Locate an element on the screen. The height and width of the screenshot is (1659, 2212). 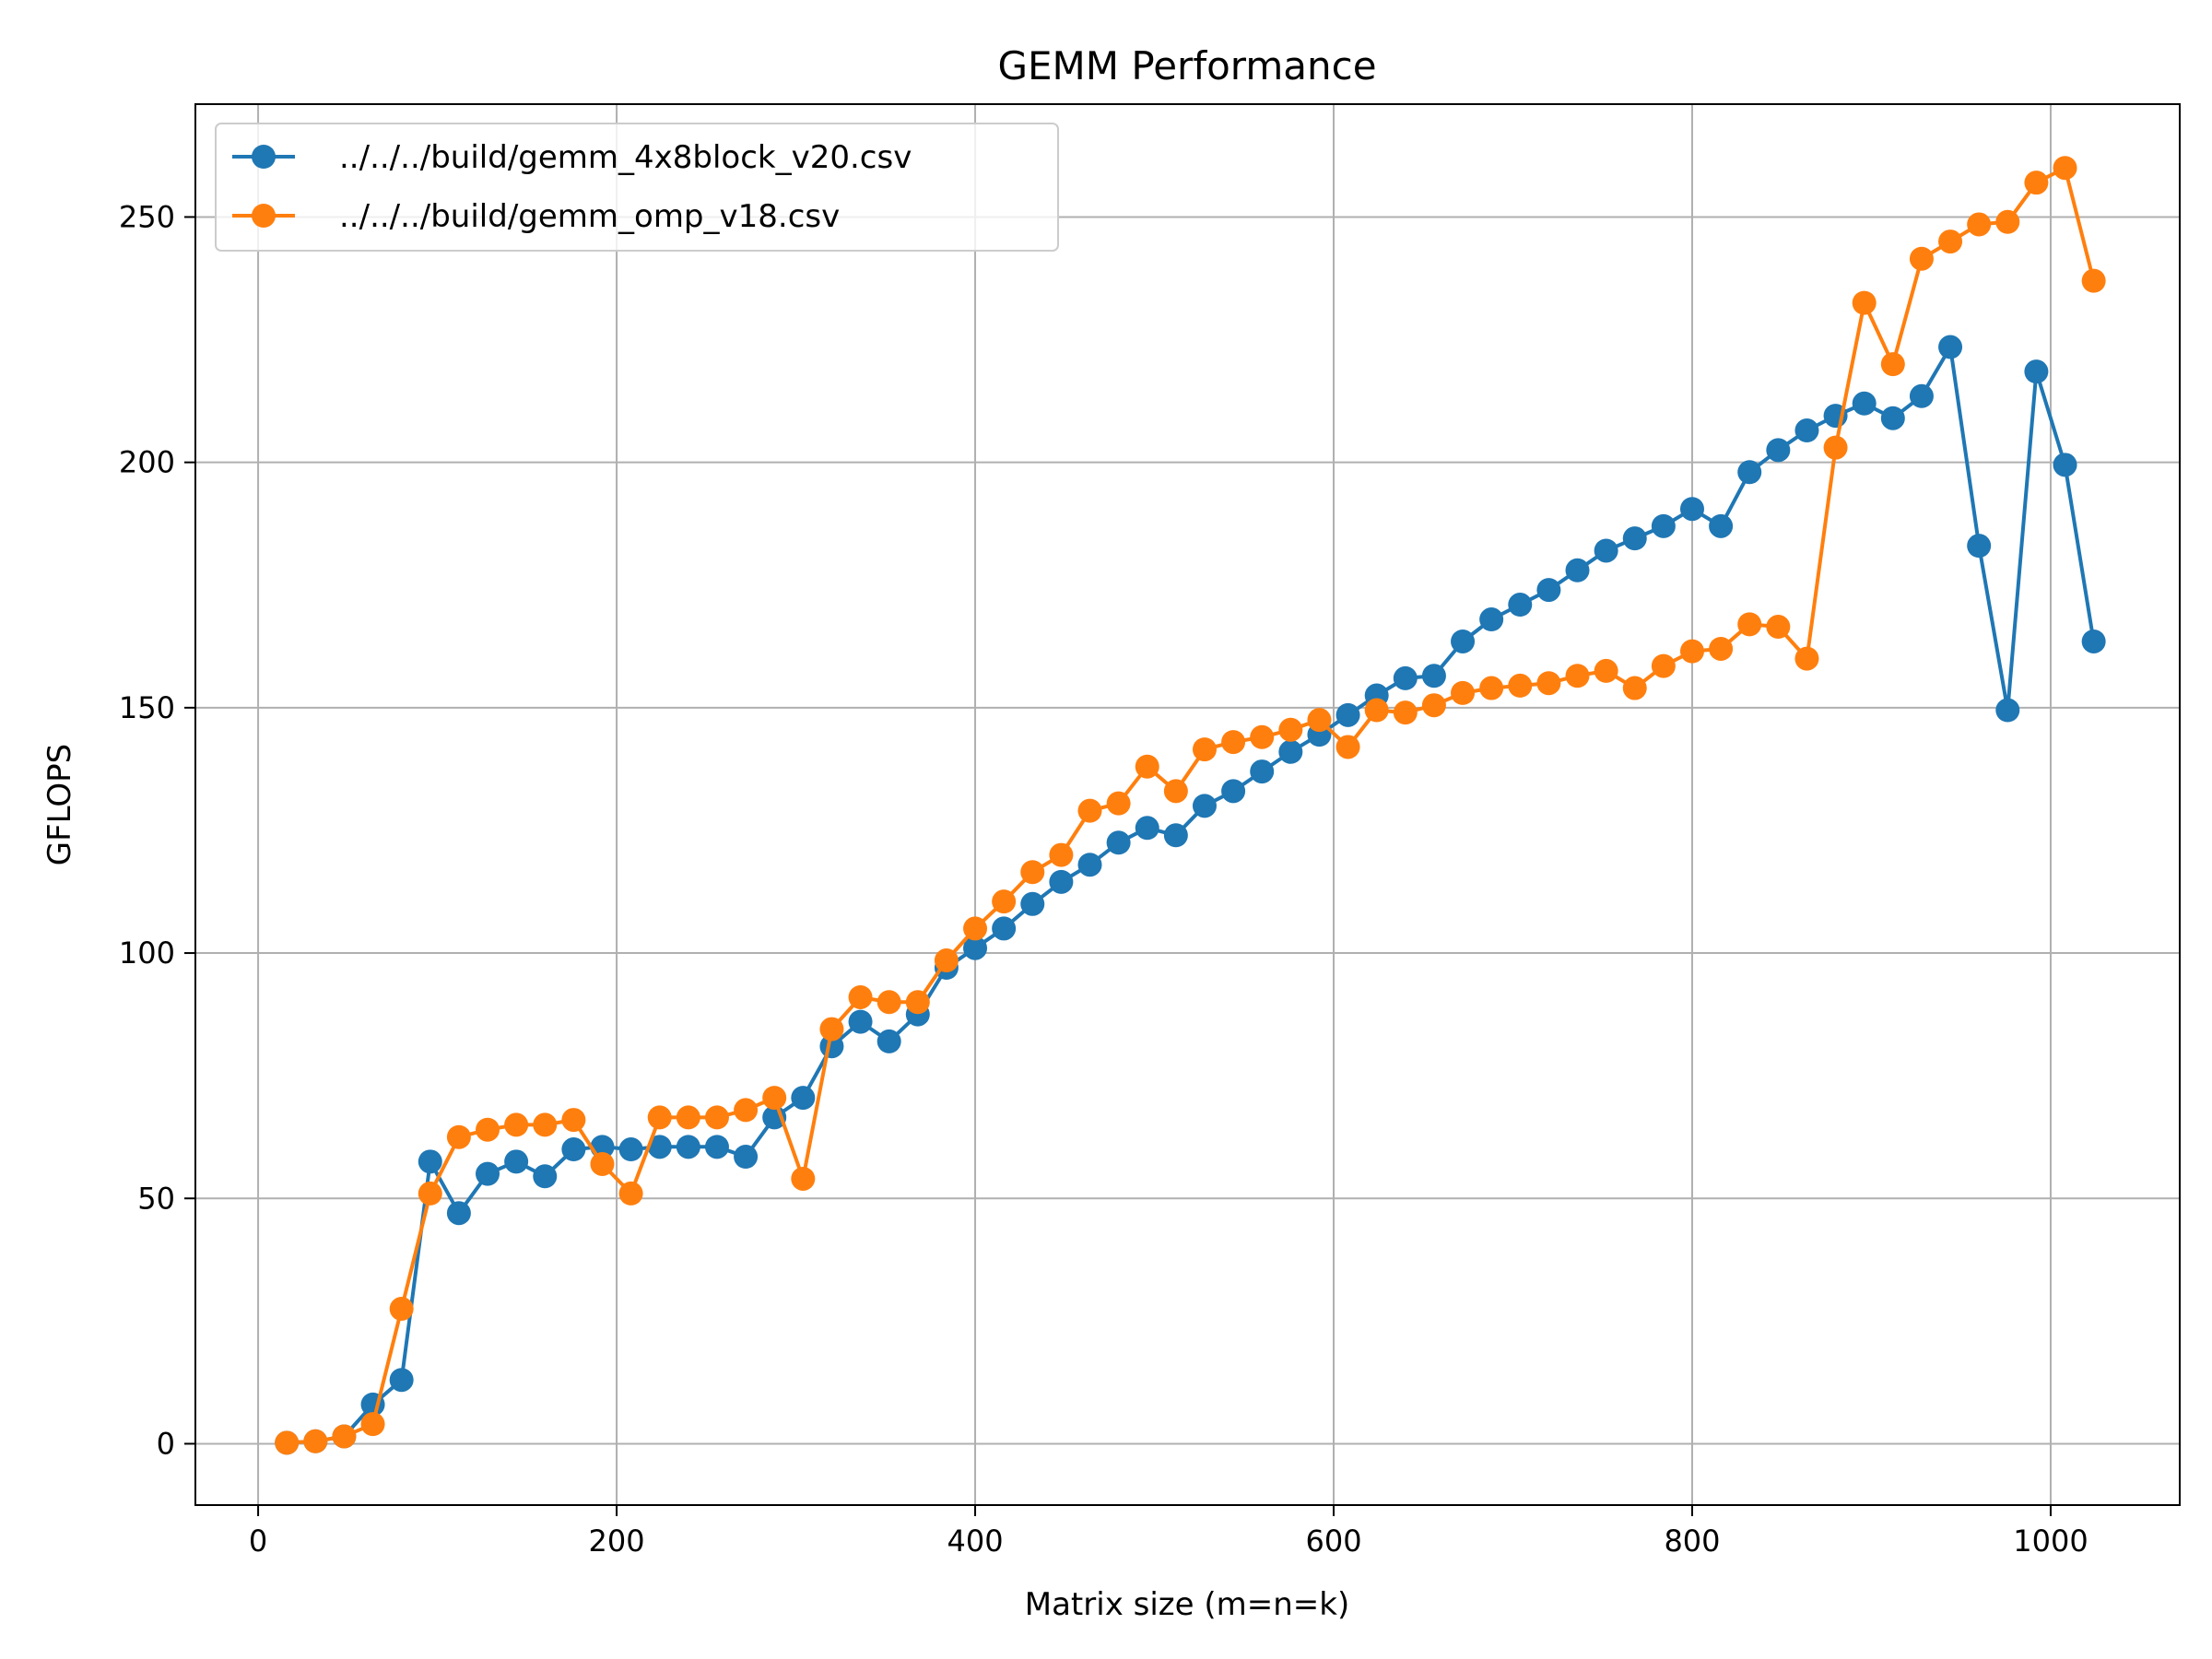
legend-label-1: ../../../build/gemm_4x8block_v20.csv is located at coordinates (625, 157).